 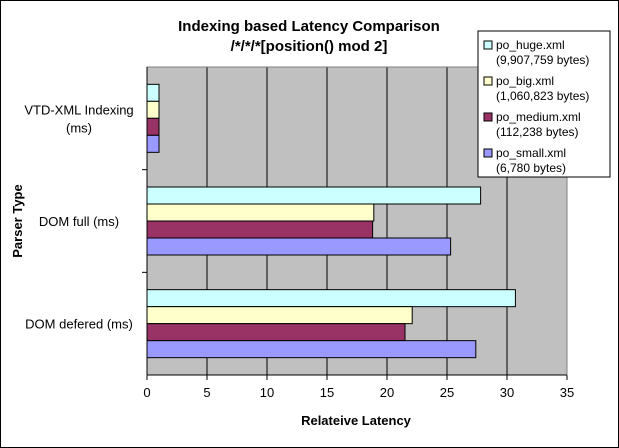 What do you see at coordinates (79, 127) in the screenshot?
I see `category-label-line2: (ms)` at bounding box center [79, 127].